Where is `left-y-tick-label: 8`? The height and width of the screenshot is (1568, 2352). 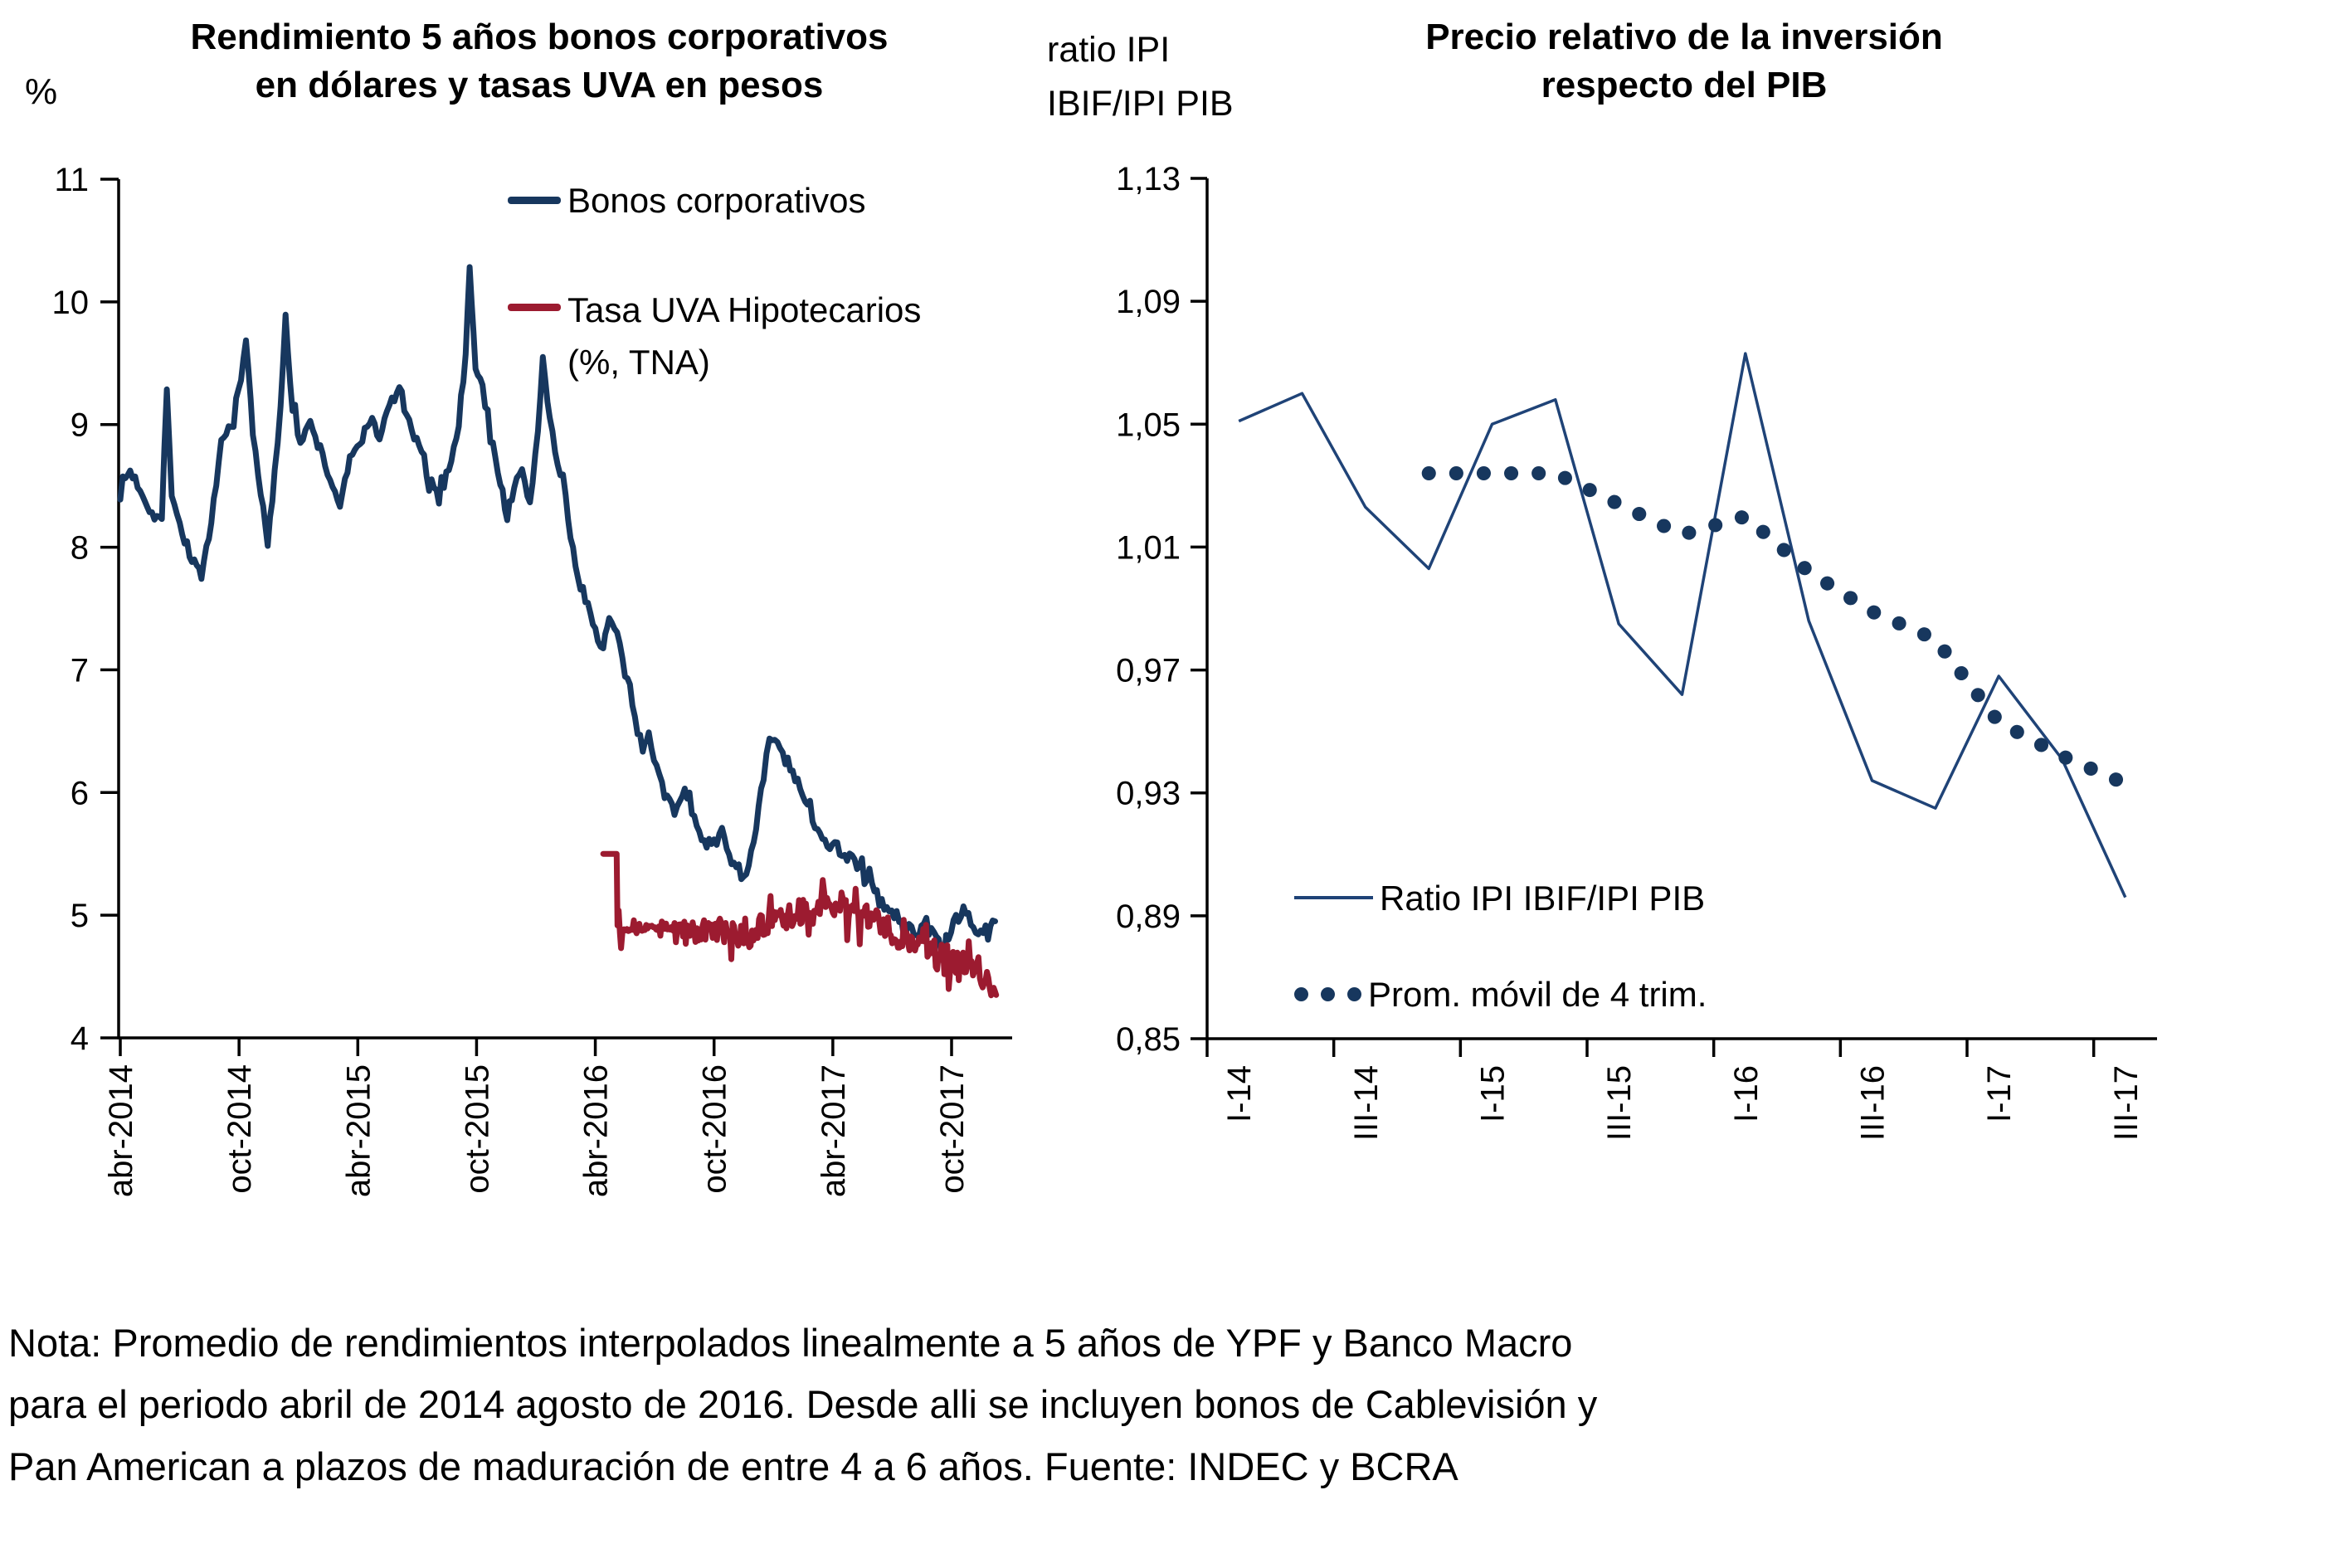 left-y-tick-label: 8 is located at coordinates (80, 548).